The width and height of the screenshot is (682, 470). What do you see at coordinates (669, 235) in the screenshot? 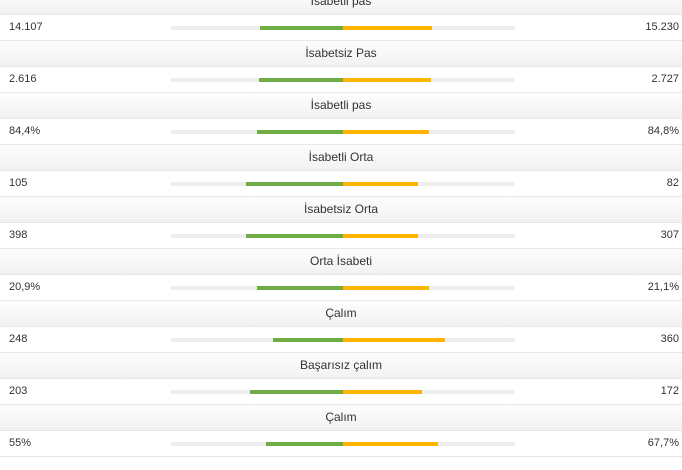
I see `away-value: 307` at bounding box center [669, 235].